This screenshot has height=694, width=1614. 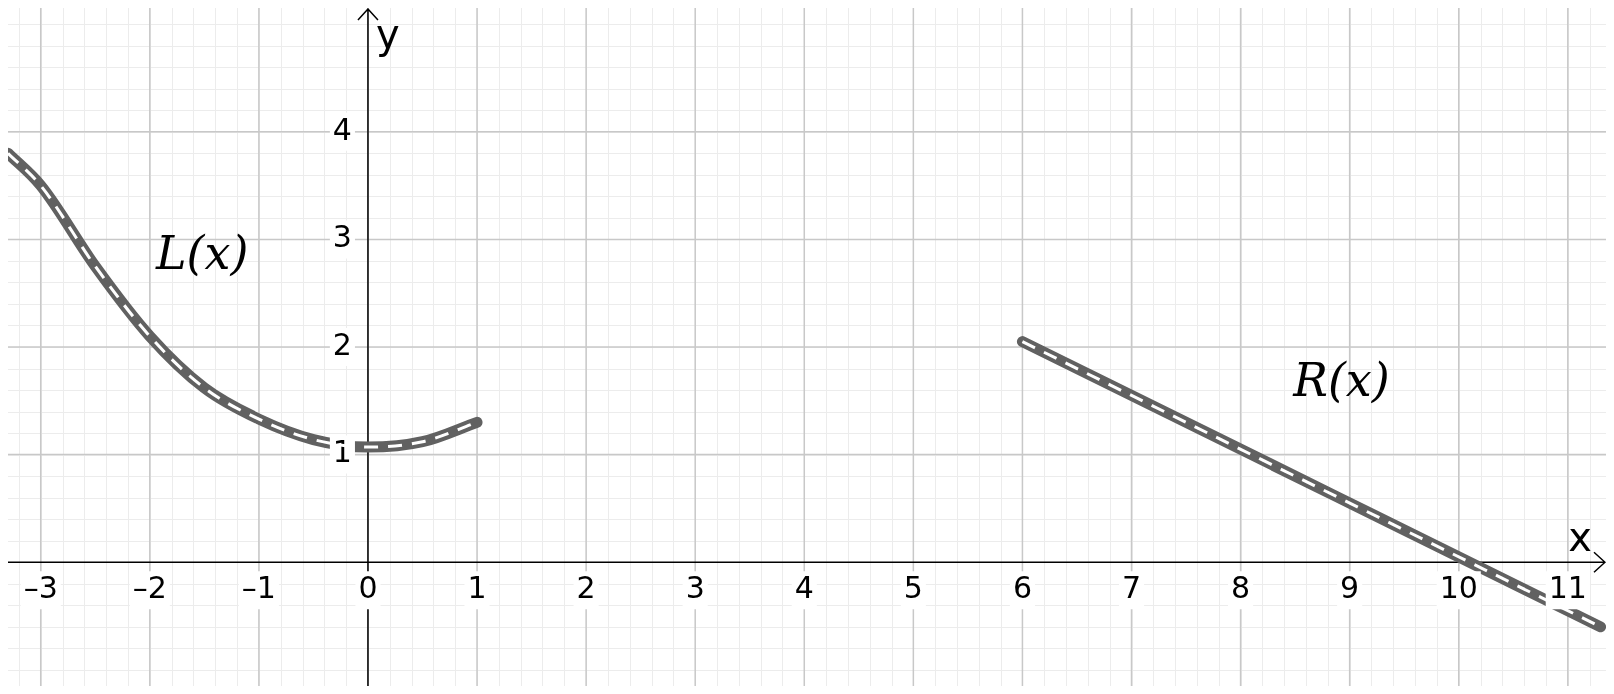 What do you see at coordinates (1458, 588) in the screenshot?
I see `x-tick-label: 10` at bounding box center [1458, 588].